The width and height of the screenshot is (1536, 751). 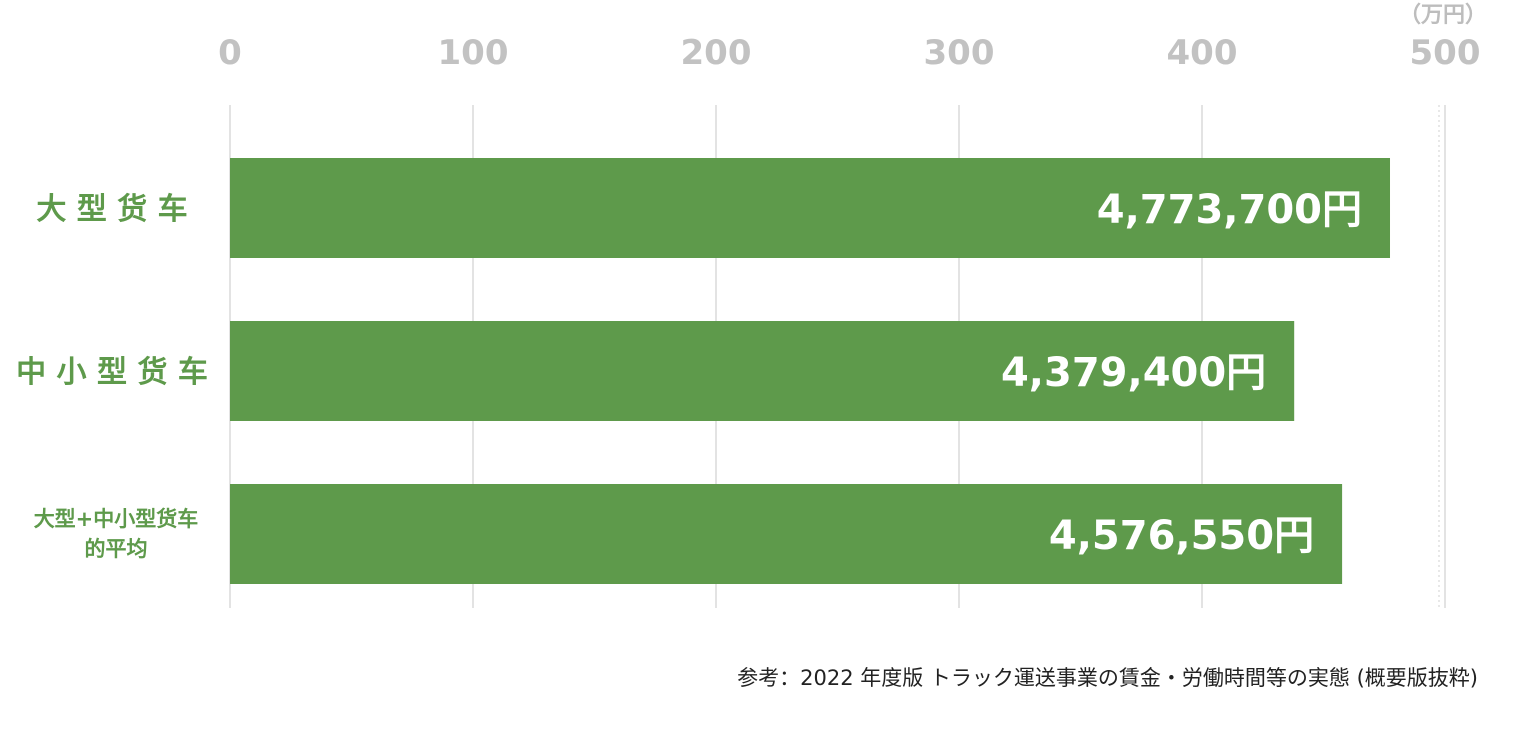 What do you see at coordinates (112, 372) in the screenshot?
I see `category-label-1: 中 小 型 货 车` at bounding box center [112, 372].